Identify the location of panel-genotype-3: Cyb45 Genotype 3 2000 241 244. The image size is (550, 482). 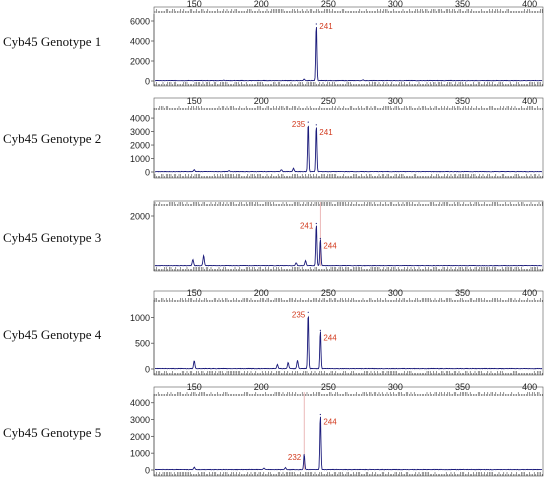
(273, 236).